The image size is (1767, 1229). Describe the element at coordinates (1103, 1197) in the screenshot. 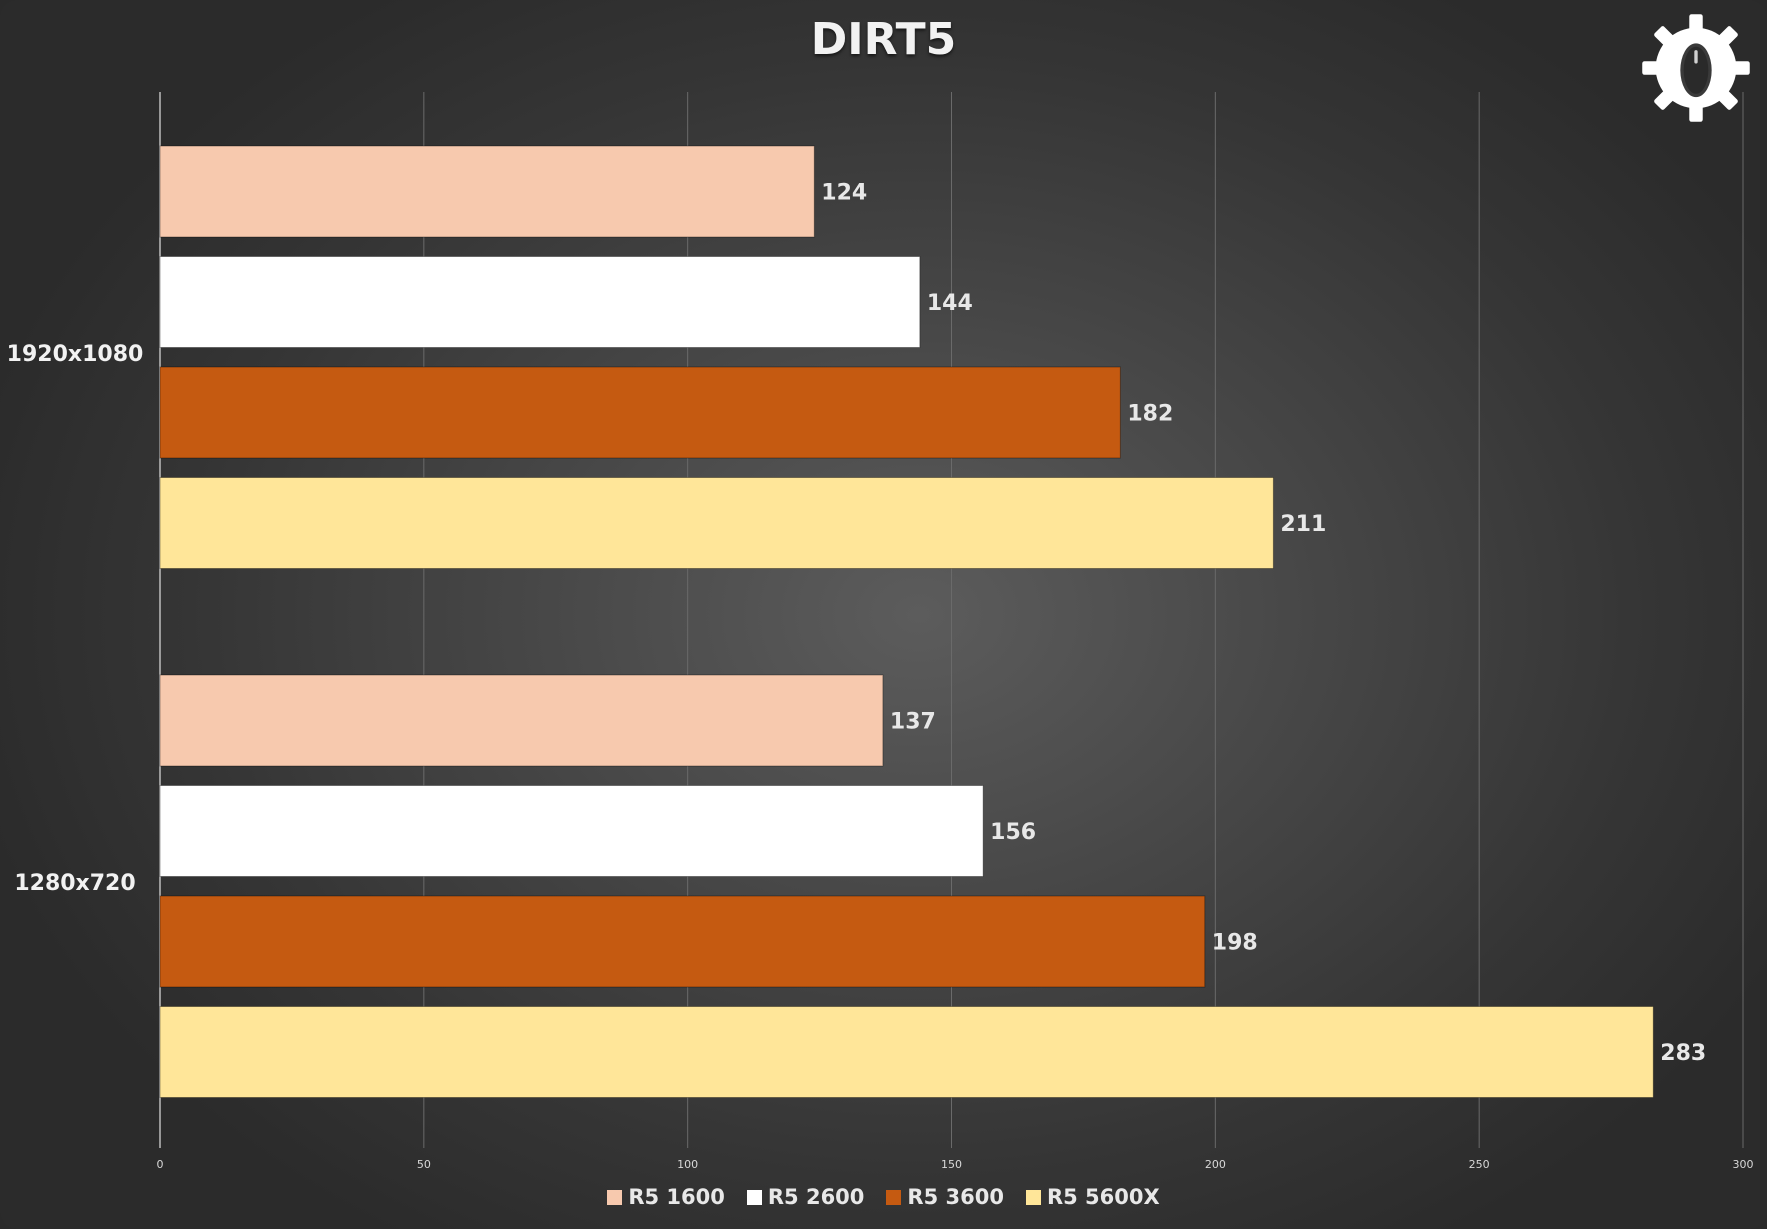

I see `legend-label: R5 5600X` at that location.